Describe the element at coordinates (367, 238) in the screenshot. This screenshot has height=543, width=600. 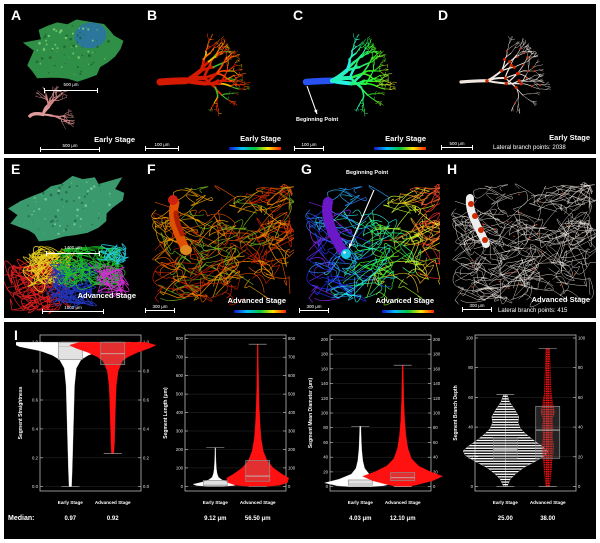
I see `panel-G: G Beginning Point Advanced Stage 300 μm` at that location.